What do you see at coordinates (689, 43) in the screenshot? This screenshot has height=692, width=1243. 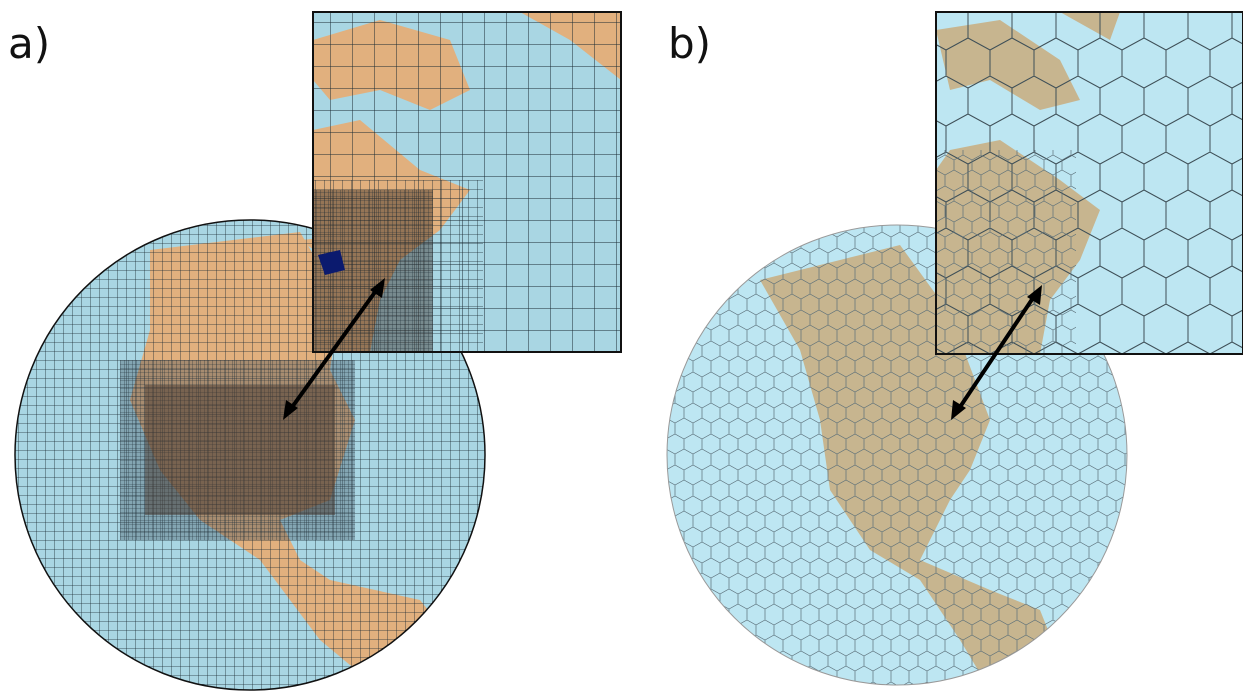 I see `panel-label: b)` at bounding box center [689, 43].